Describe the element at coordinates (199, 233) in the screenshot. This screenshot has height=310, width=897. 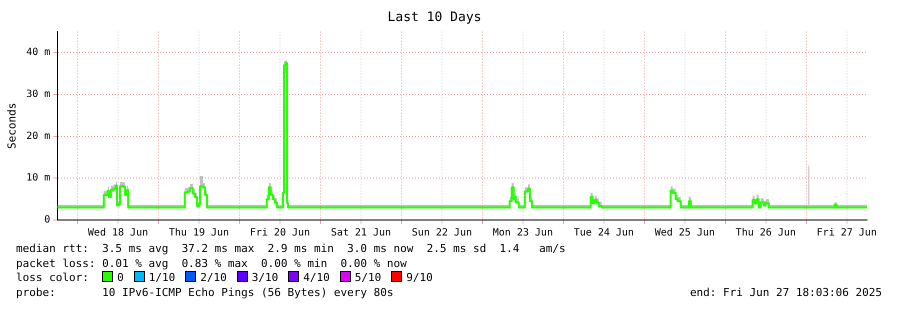
I see `x-tick-label: Thu 19 Jun` at that location.